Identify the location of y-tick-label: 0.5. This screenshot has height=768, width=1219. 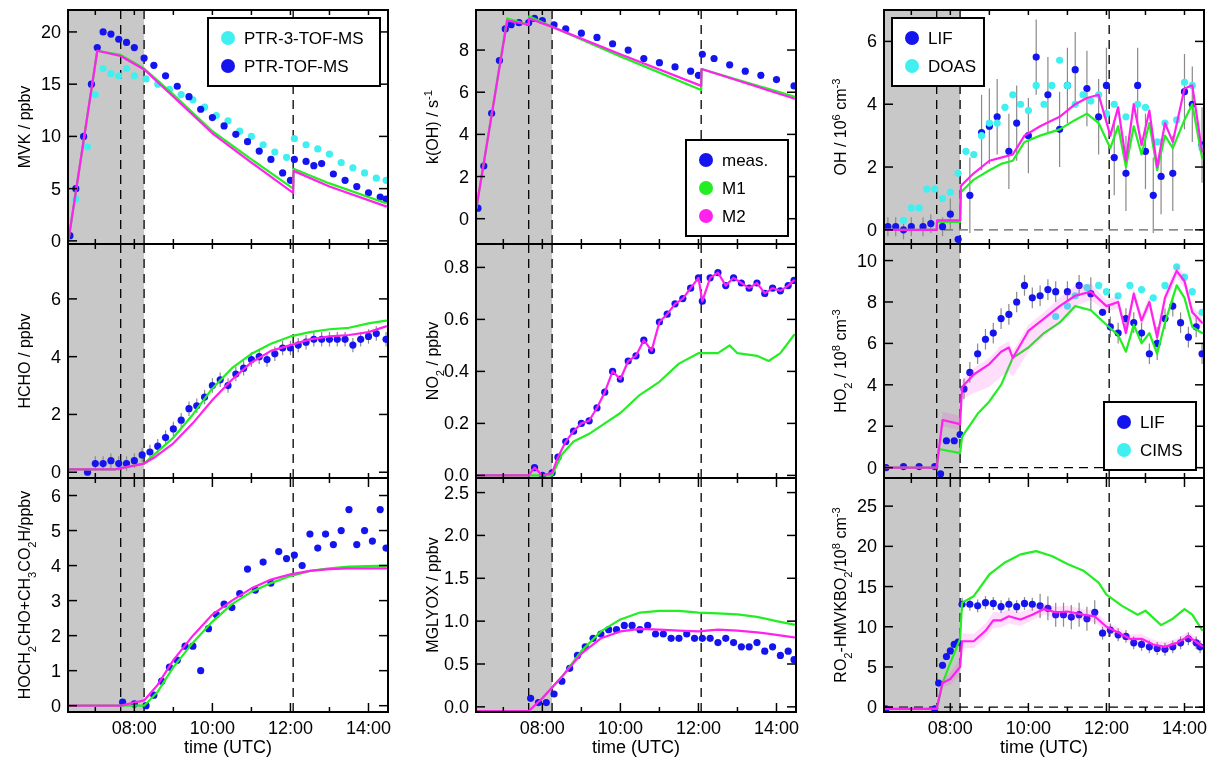
(456, 664).